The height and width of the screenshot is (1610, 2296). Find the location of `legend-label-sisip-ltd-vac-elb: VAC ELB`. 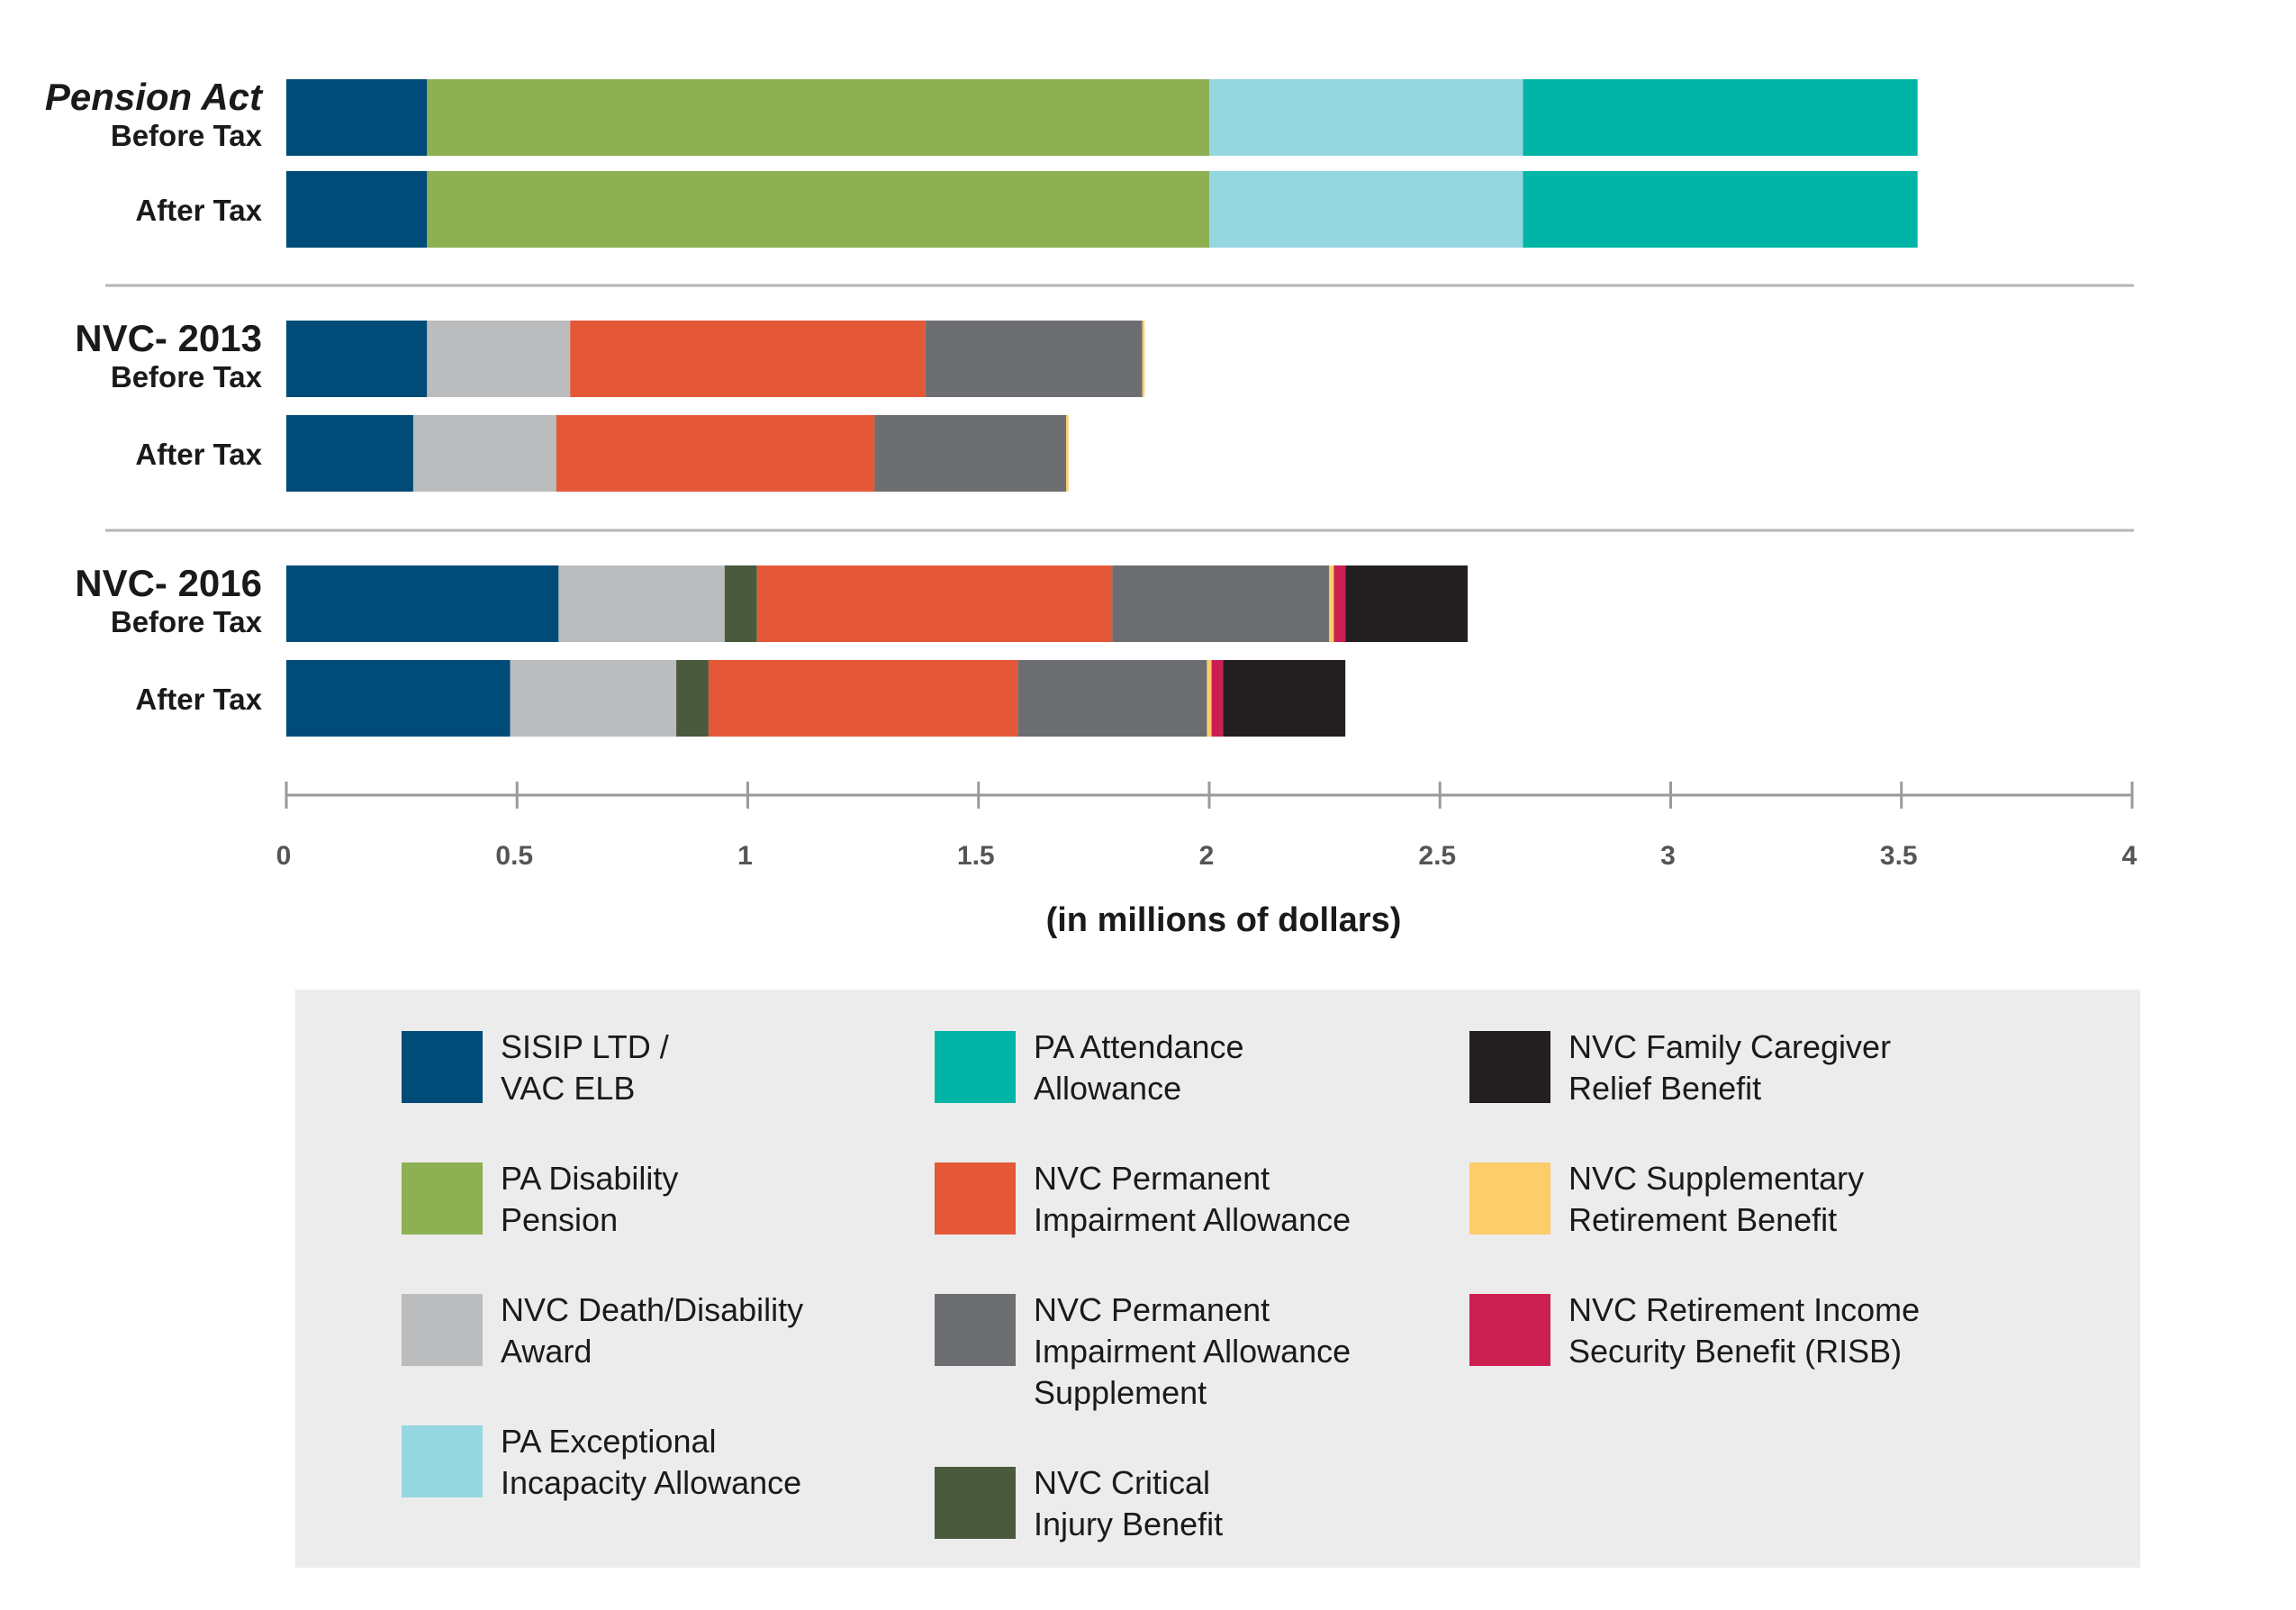

legend-label-sisip-ltd-vac-elb: VAC ELB is located at coordinates (568, 1088).